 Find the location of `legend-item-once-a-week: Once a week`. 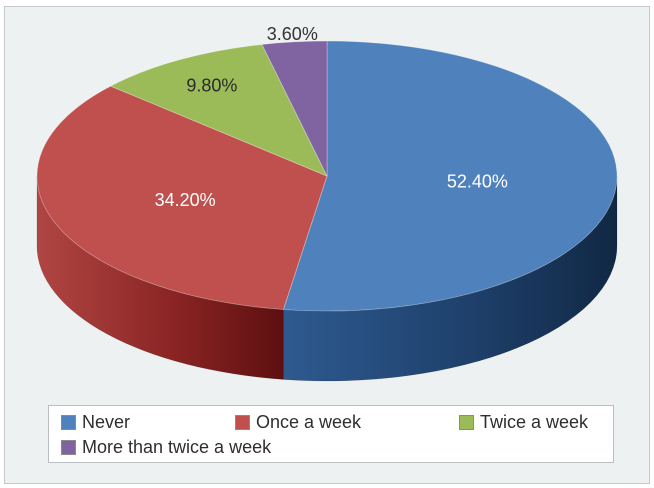

legend-item-once-a-week: Once a week is located at coordinates (298, 422).